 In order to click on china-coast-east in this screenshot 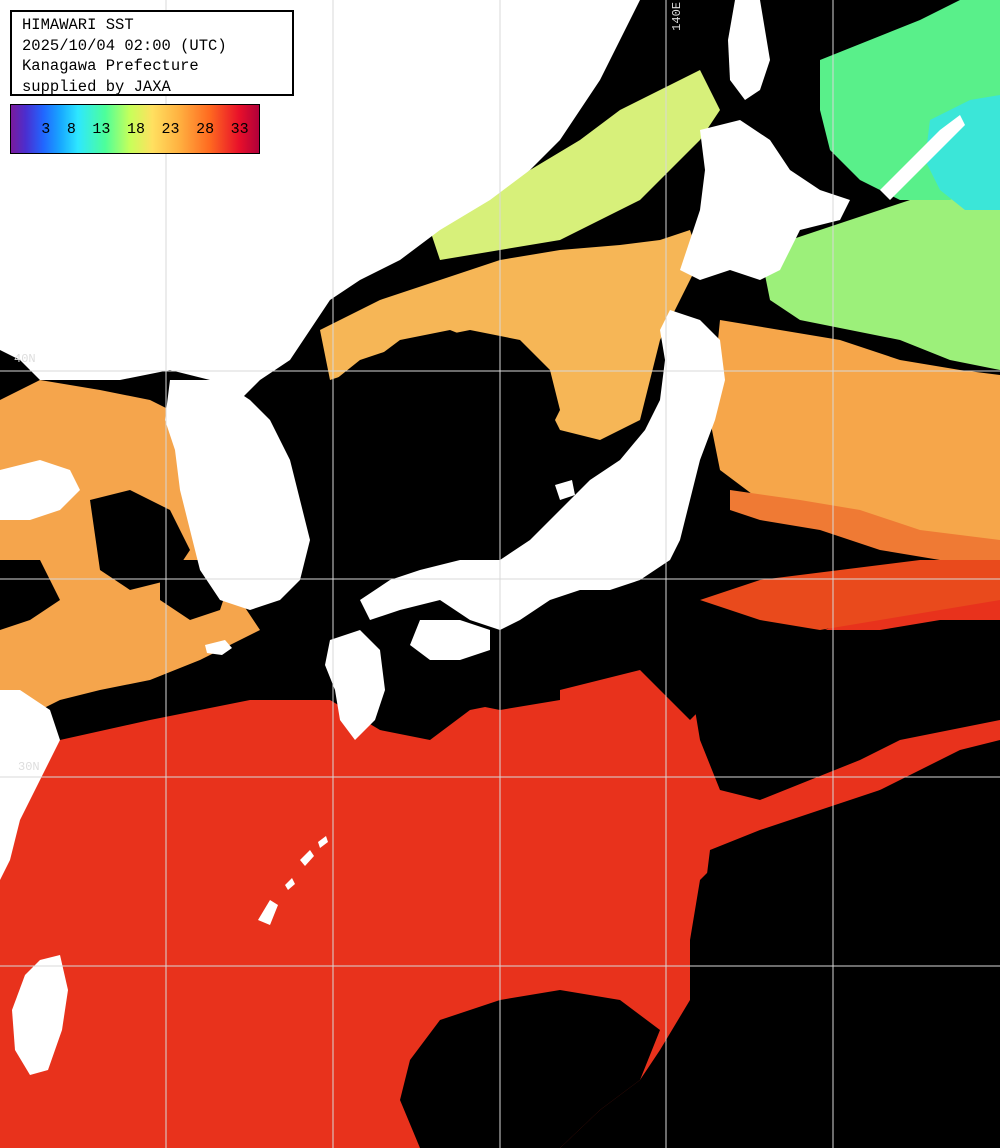, I will do `click(30, 785)`.